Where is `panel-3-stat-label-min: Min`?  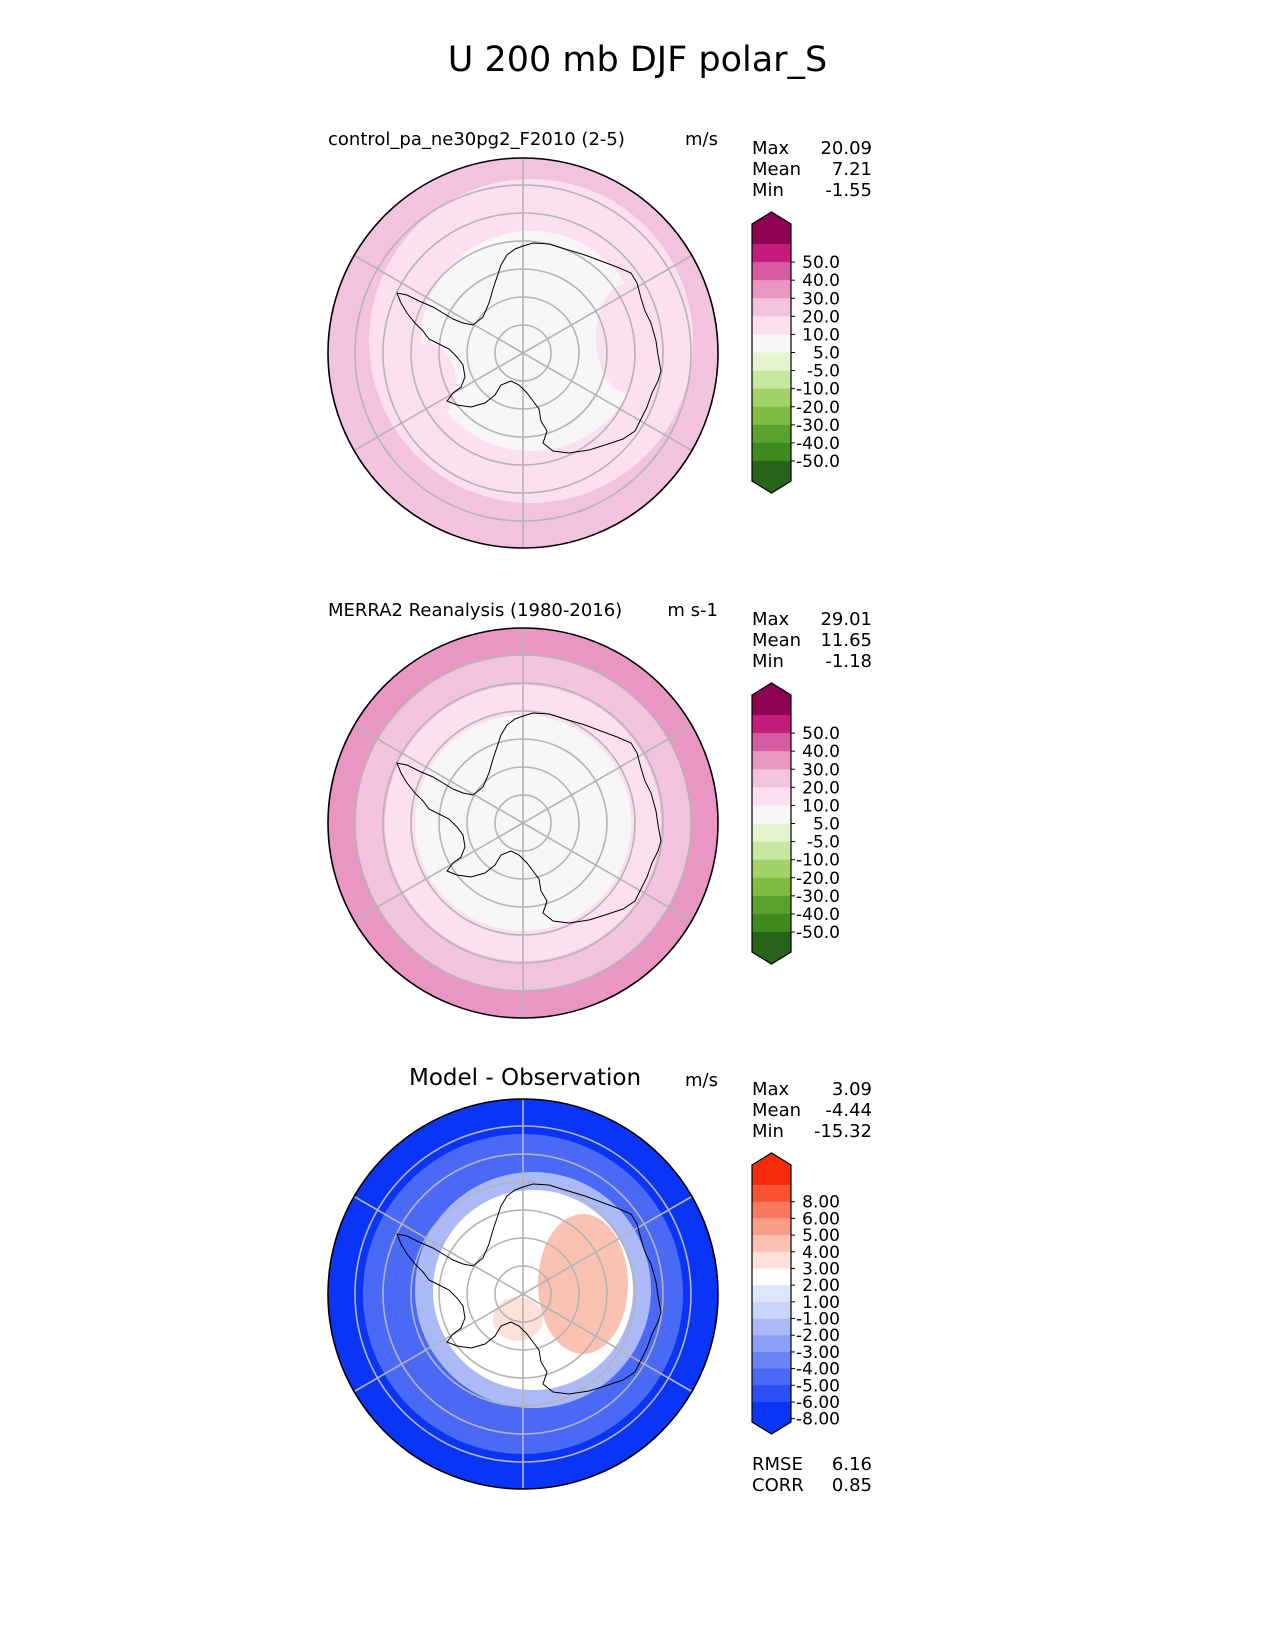 panel-3-stat-label-min: Min is located at coordinates (768, 1131).